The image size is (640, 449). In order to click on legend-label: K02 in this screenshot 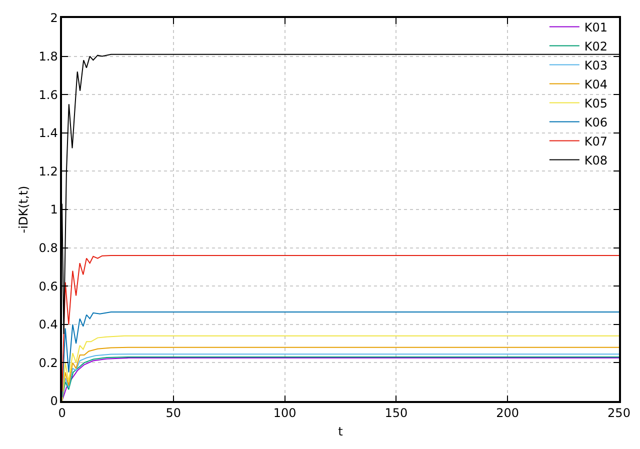, I will do `click(596, 46)`.